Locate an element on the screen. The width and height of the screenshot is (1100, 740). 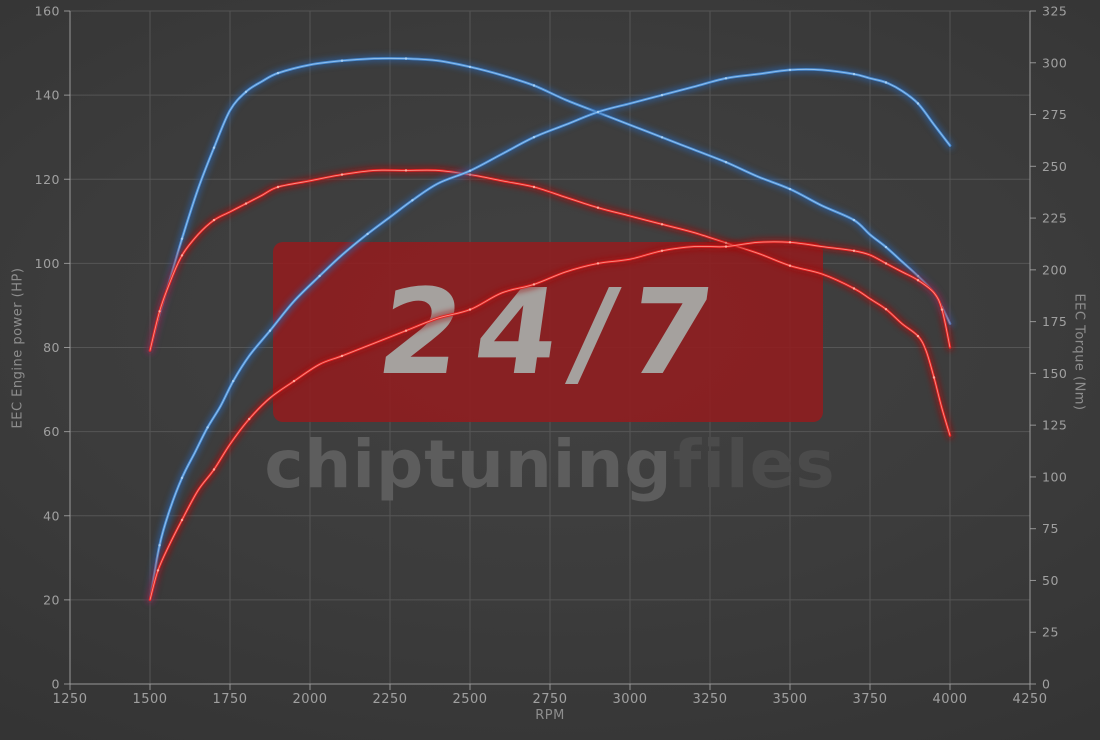
x-tick-label: 4250 is located at coordinates (1029, 699).